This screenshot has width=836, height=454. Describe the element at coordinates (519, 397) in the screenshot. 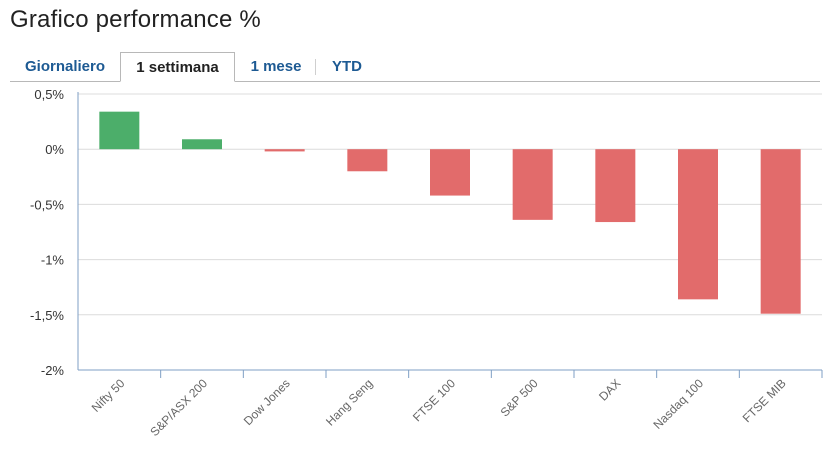

I see `x-tick-label: S&P 500` at that location.